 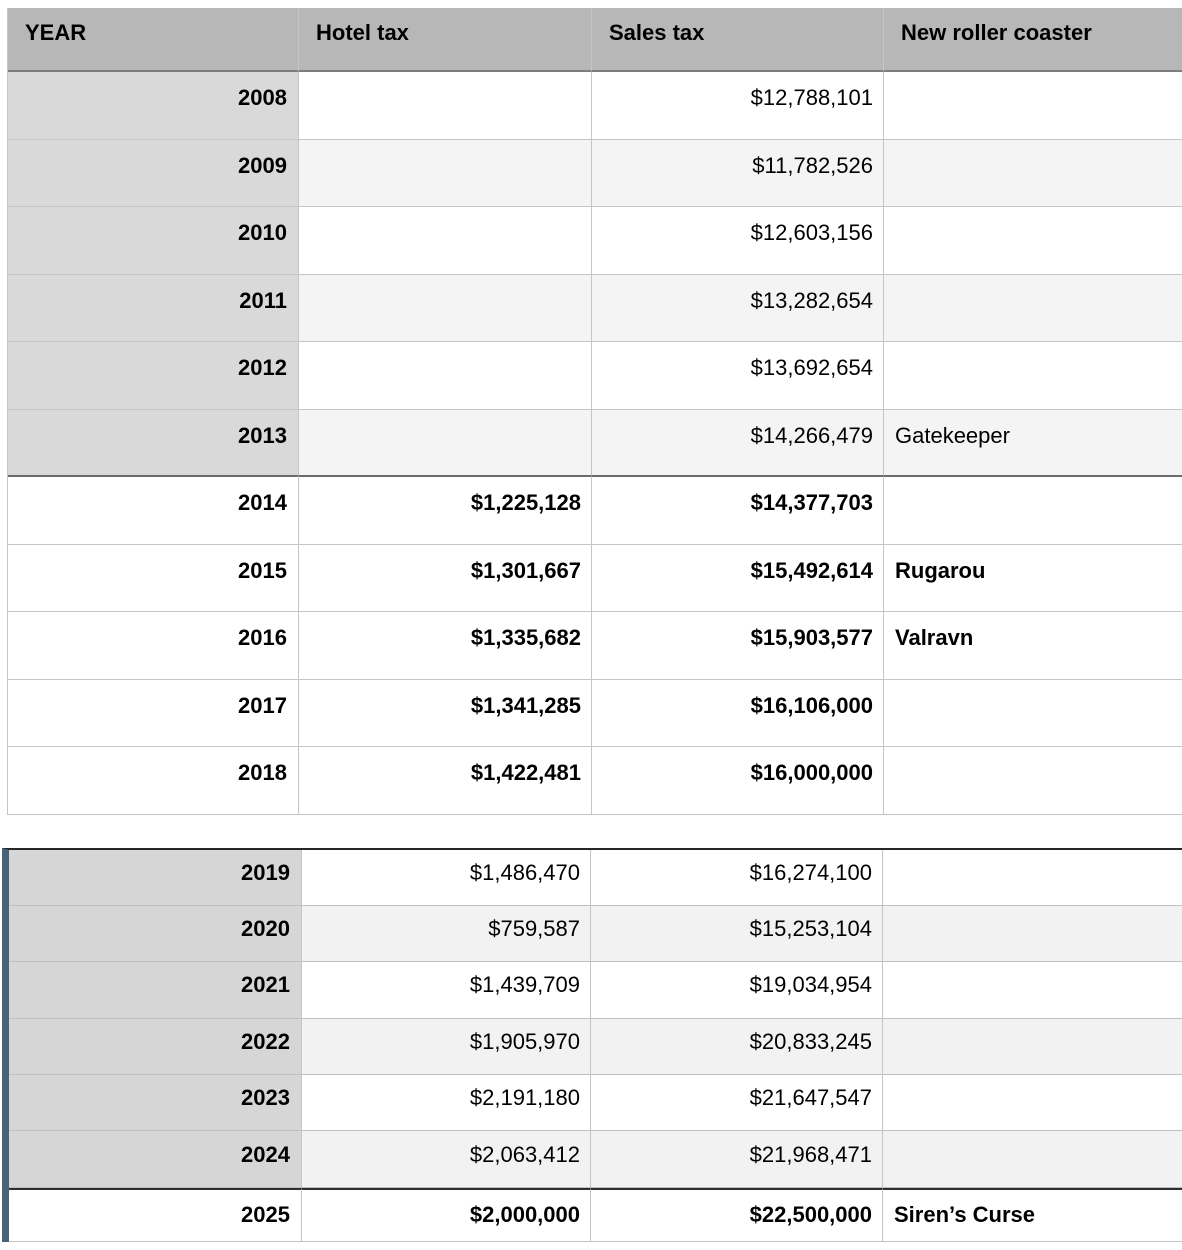 What do you see at coordinates (155, 1159) in the screenshot?
I see `cell-year: 2024` at bounding box center [155, 1159].